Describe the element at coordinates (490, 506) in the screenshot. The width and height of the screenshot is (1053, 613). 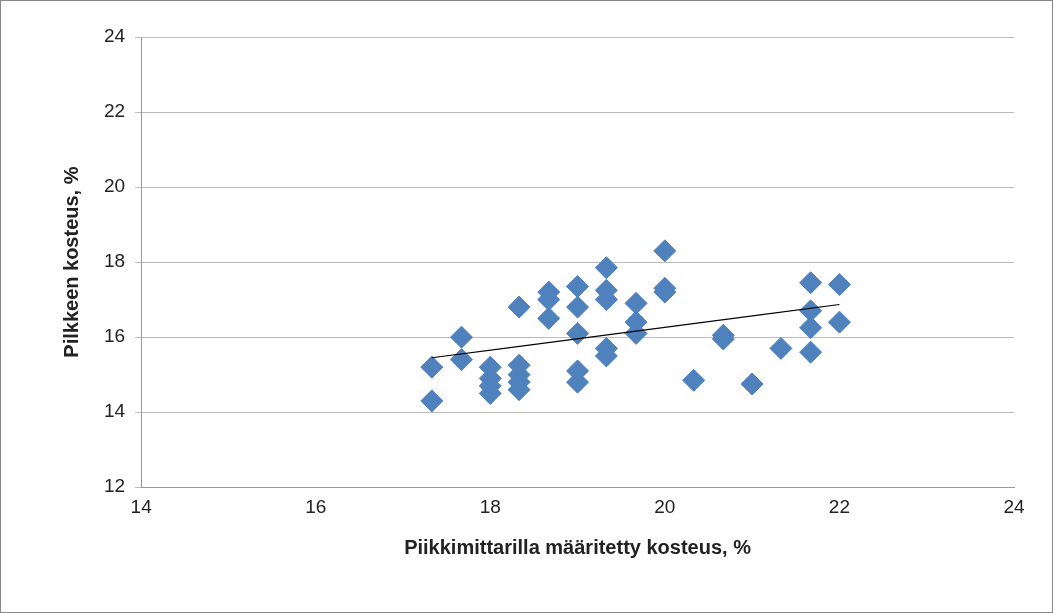
I see `x-tick-label: 18` at that location.